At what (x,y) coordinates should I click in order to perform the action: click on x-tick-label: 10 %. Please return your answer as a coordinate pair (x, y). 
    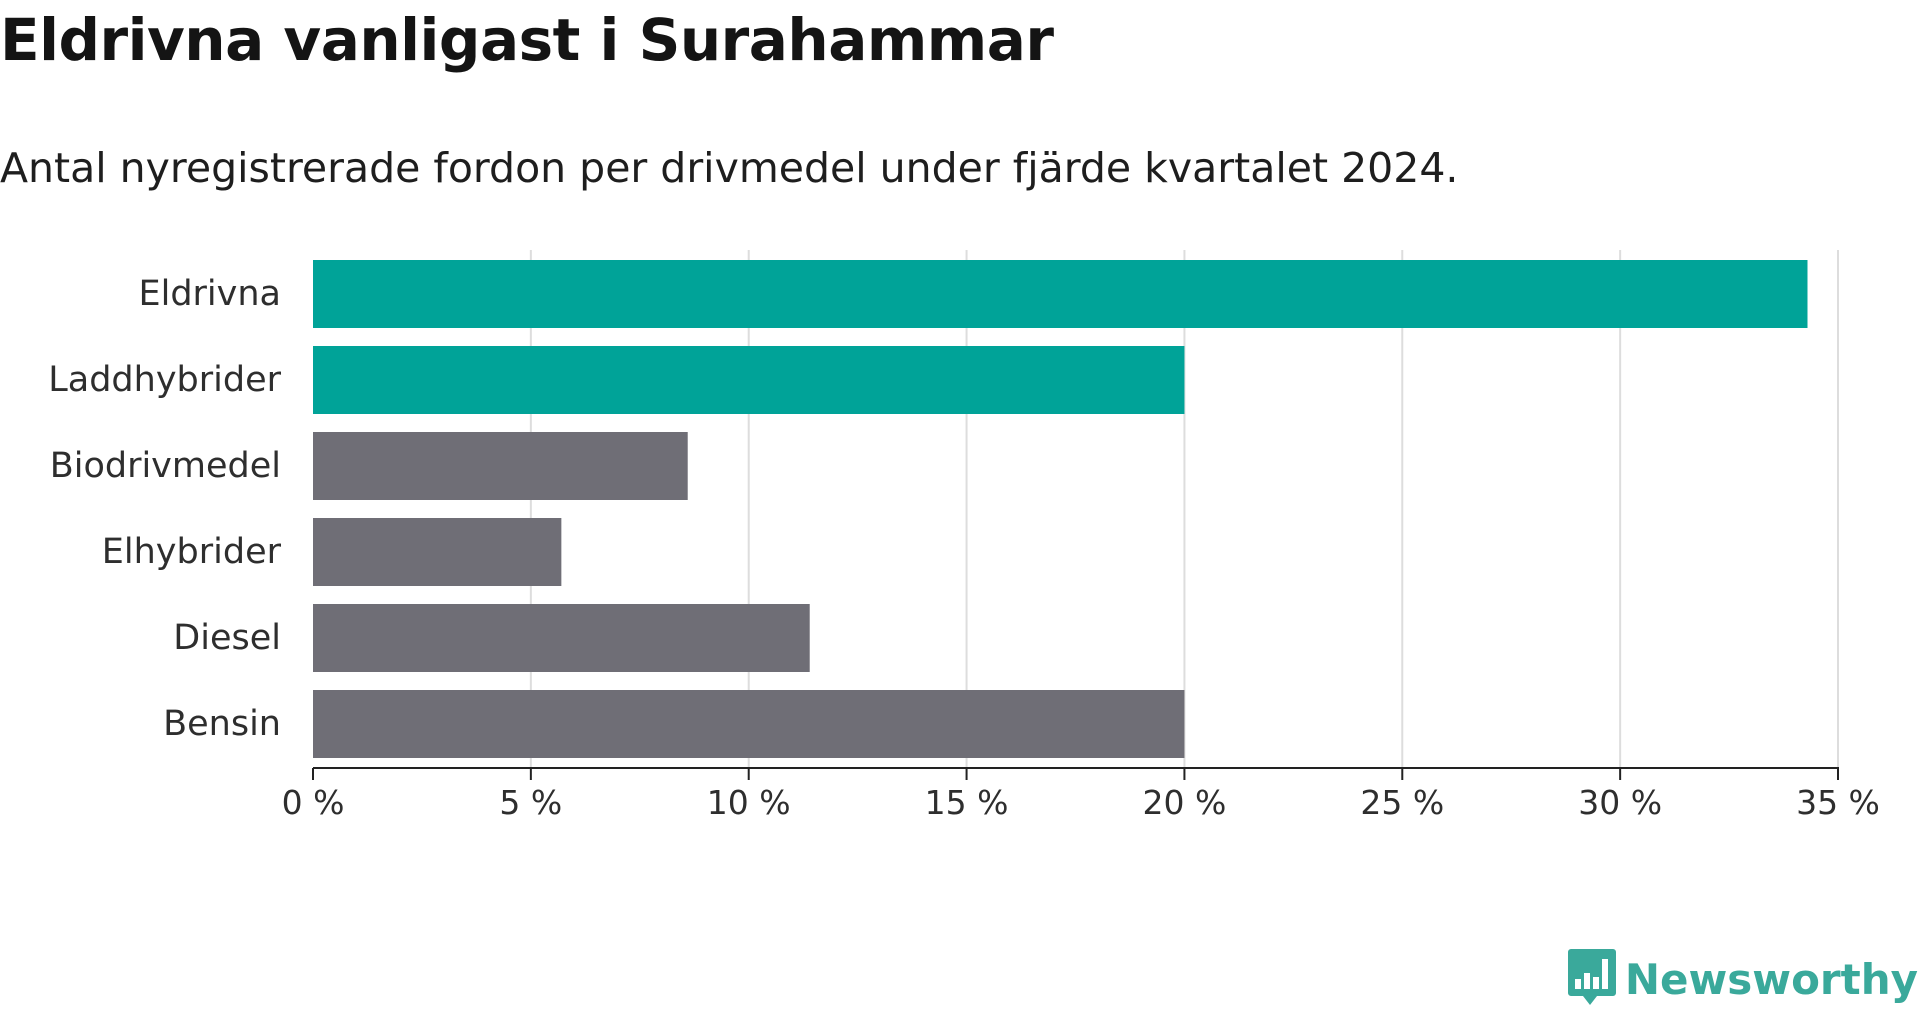
    Looking at the image, I should click on (749, 802).